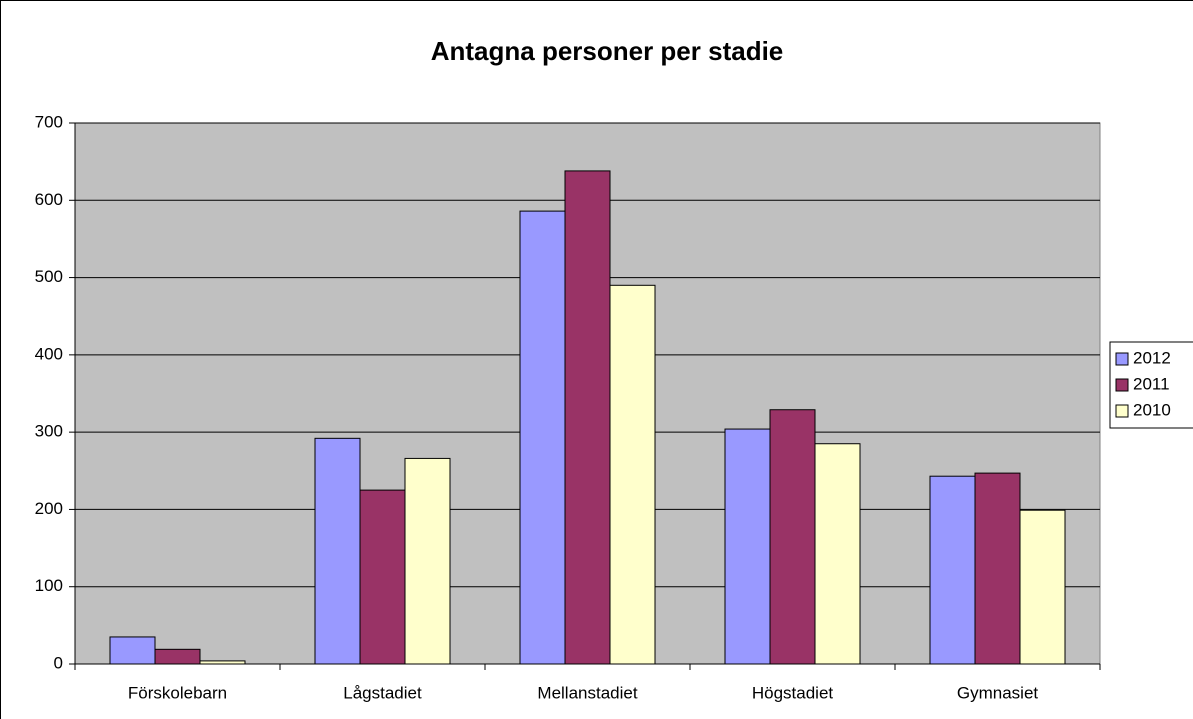  What do you see at coordinates (177, 692) in the screenshot?
I see `x-tick-label: Förskolebarn` at bounding box center [177, 692].